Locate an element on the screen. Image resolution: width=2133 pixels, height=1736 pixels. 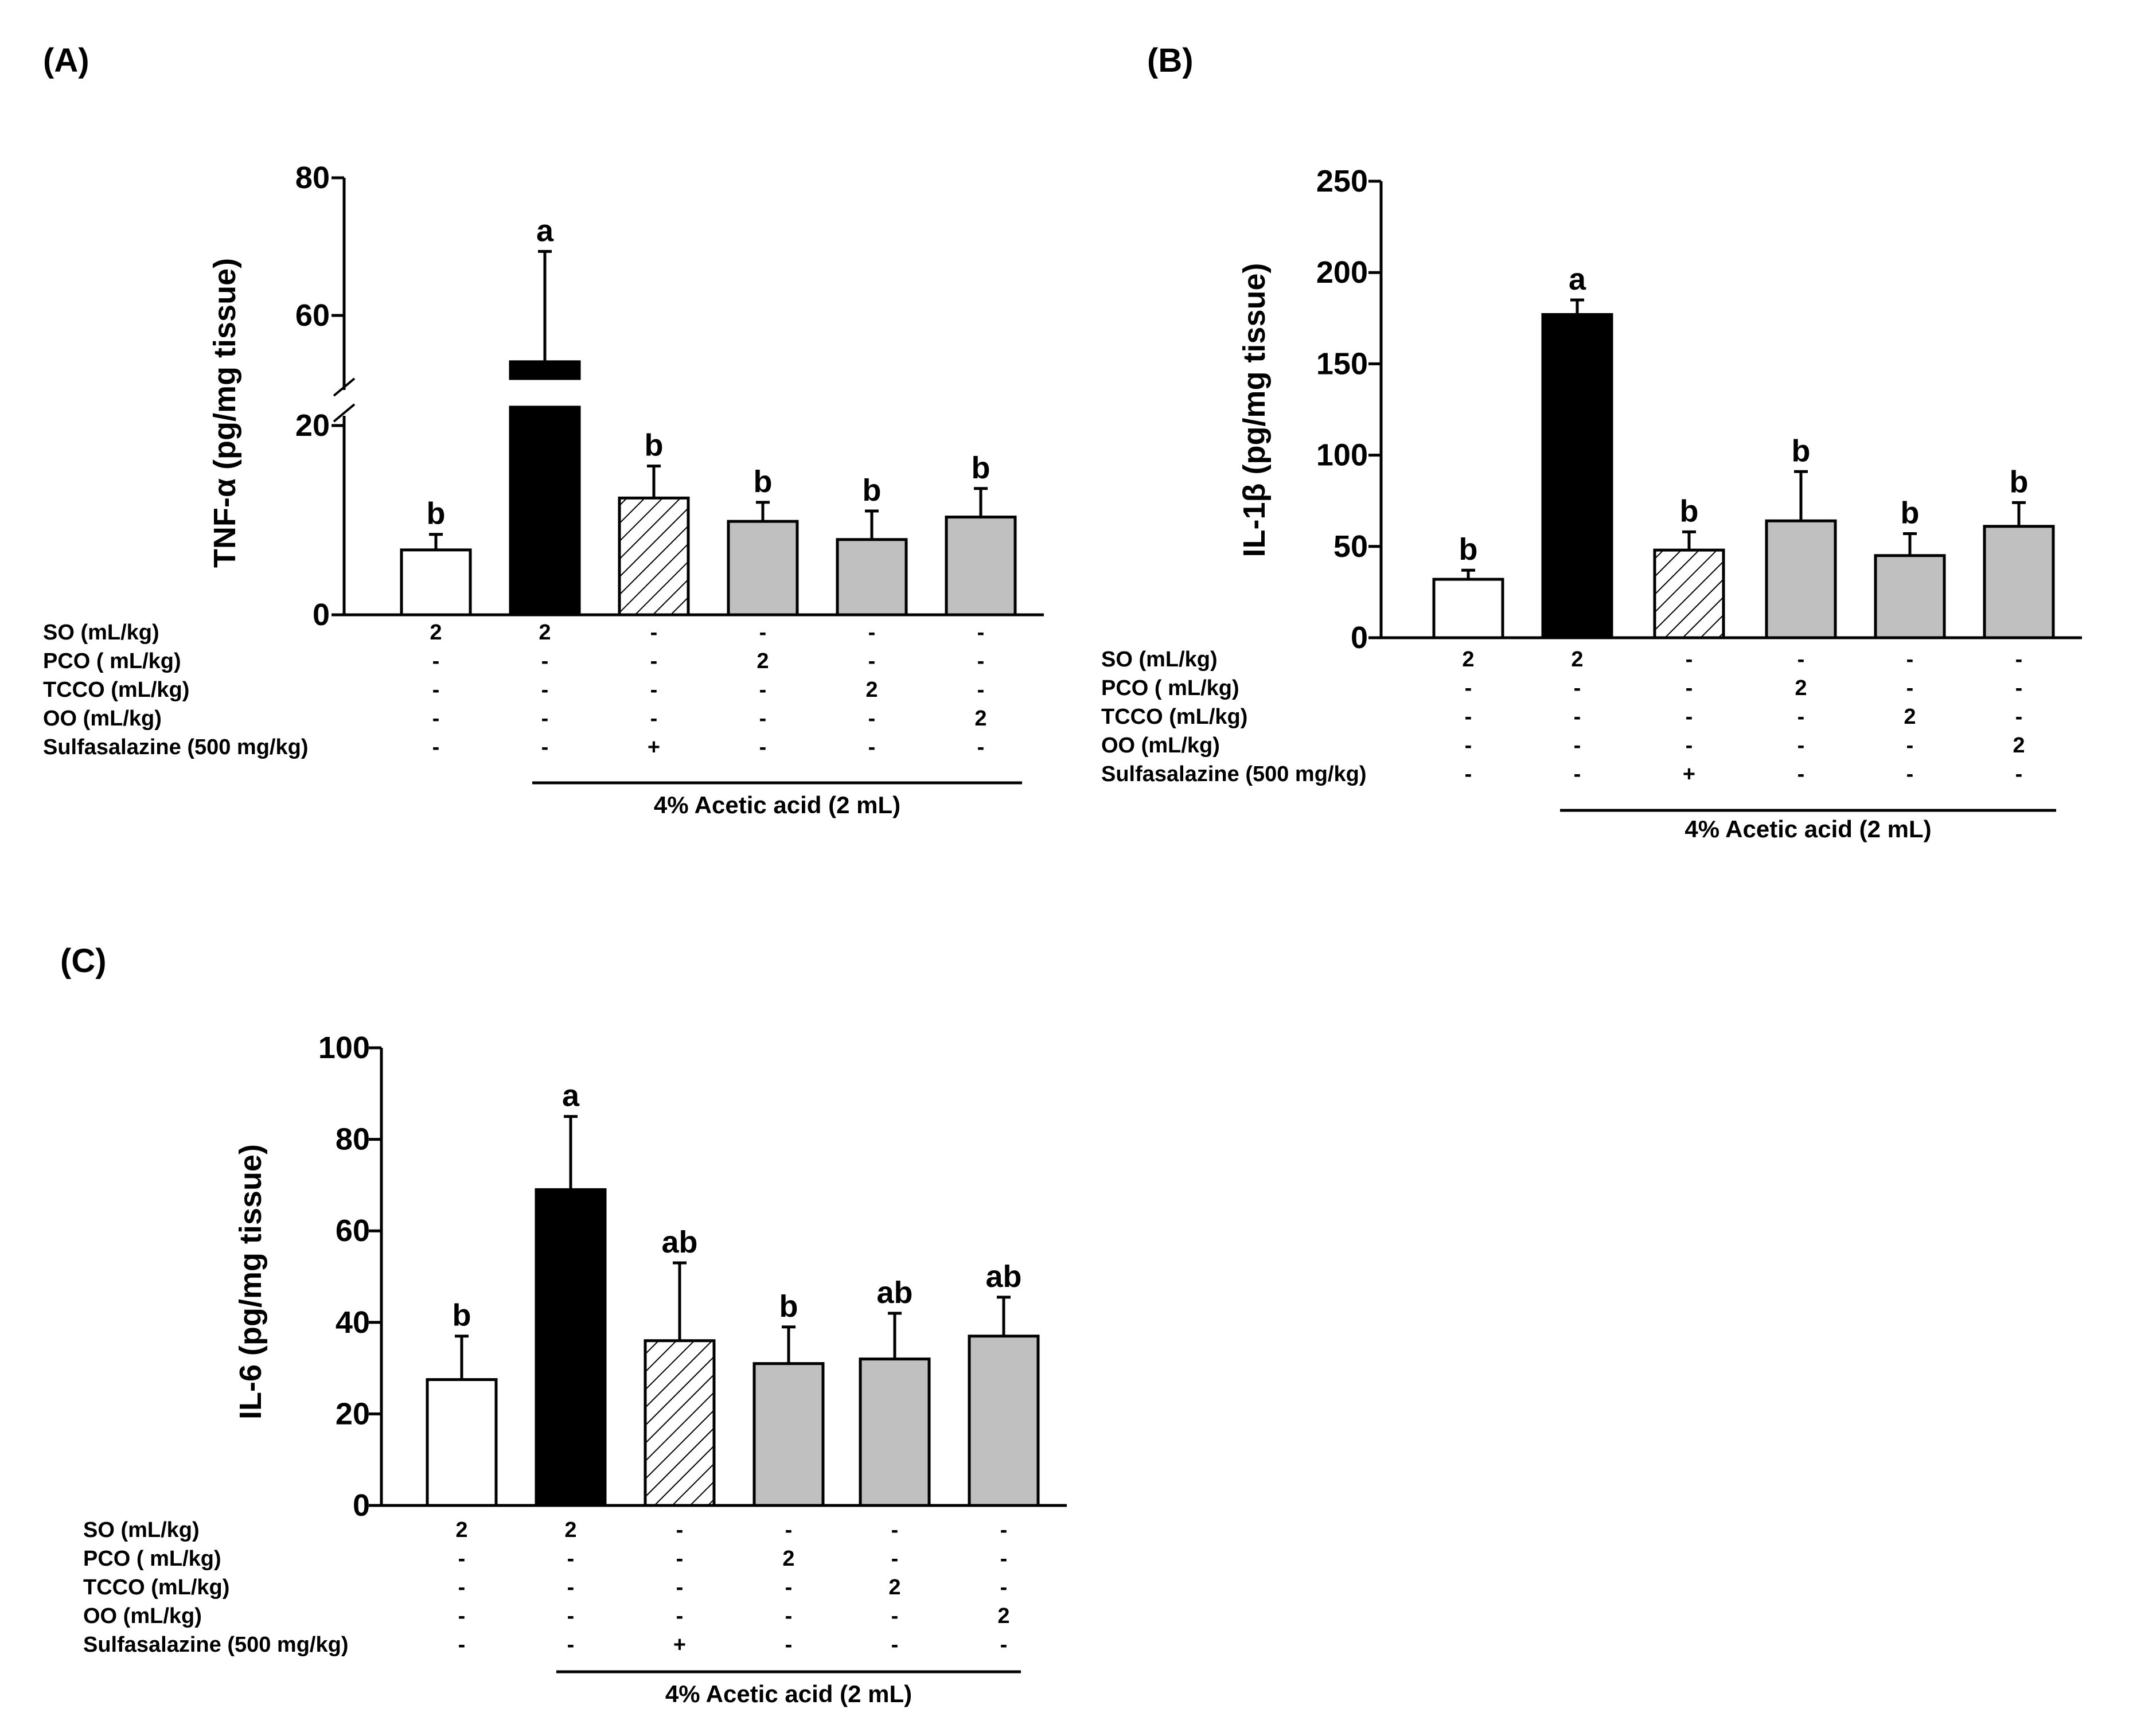
treatment-row-label: OO (mL/kg) is located at coordinates (103, 719).